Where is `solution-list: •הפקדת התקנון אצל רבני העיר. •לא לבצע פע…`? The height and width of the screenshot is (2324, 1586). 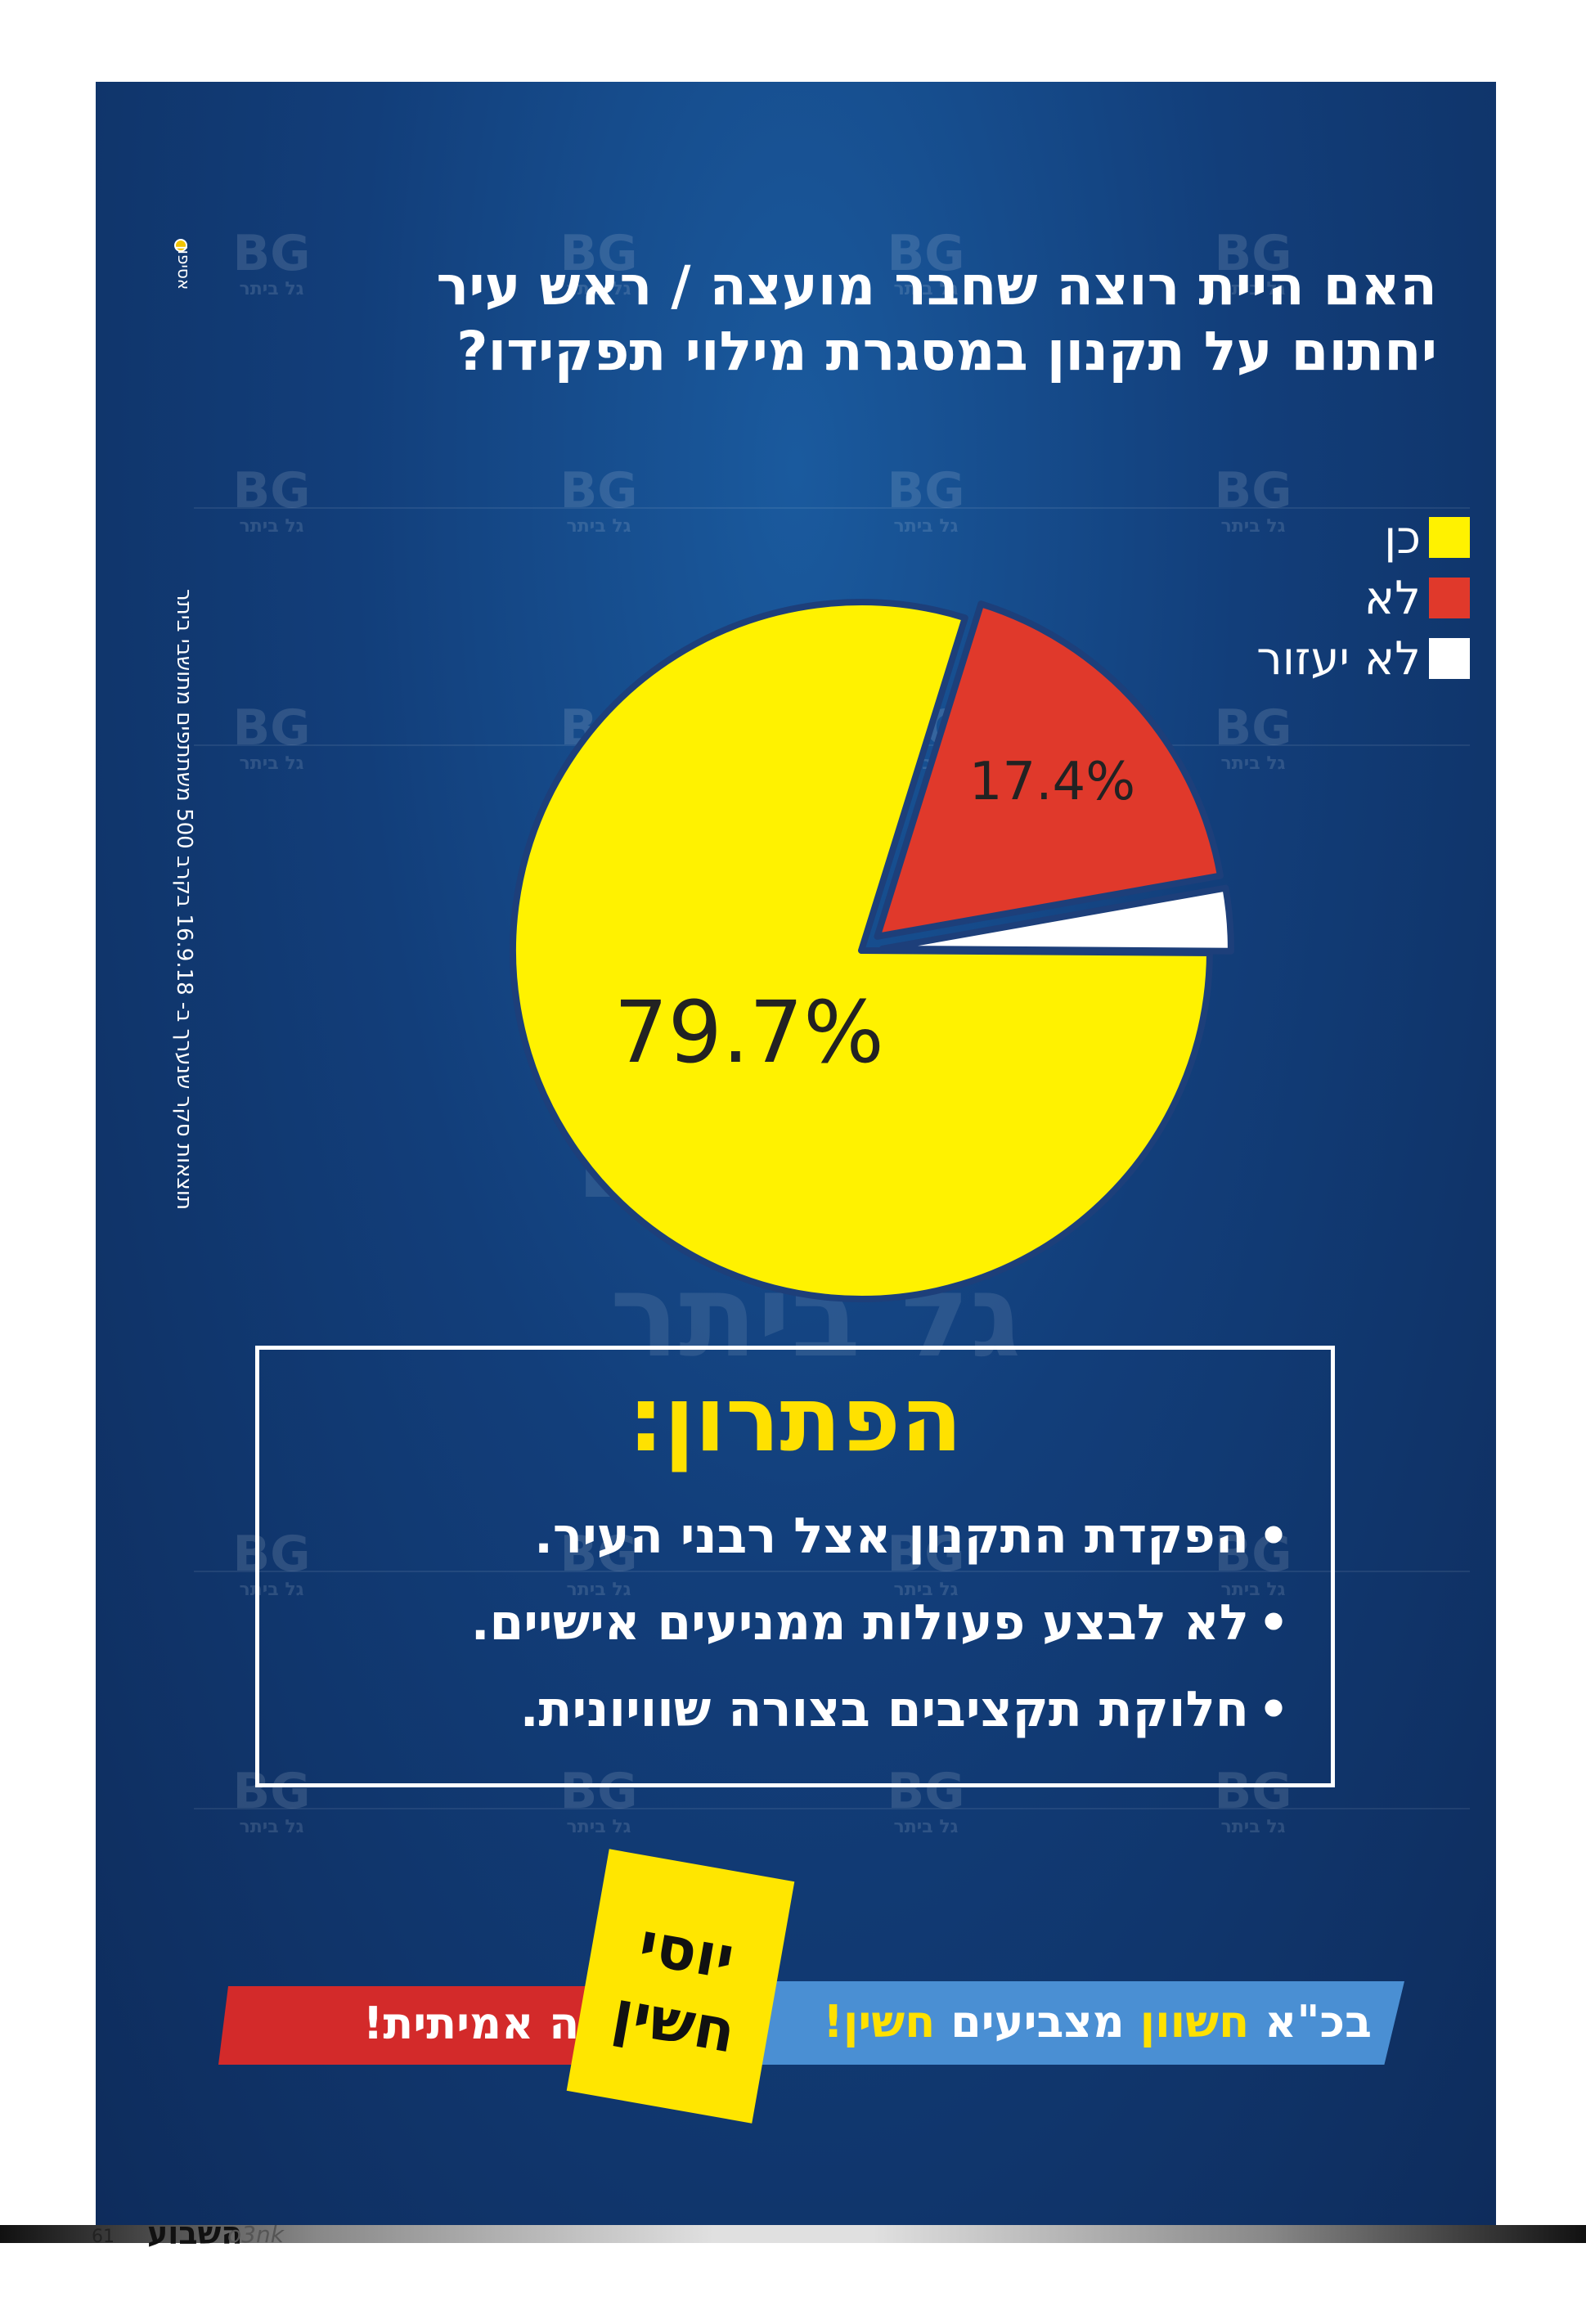 solution-list: •הפקדת התקנון אצל רבני העיר. •לא לבצע פע… is located at coordinates (791, 1623).